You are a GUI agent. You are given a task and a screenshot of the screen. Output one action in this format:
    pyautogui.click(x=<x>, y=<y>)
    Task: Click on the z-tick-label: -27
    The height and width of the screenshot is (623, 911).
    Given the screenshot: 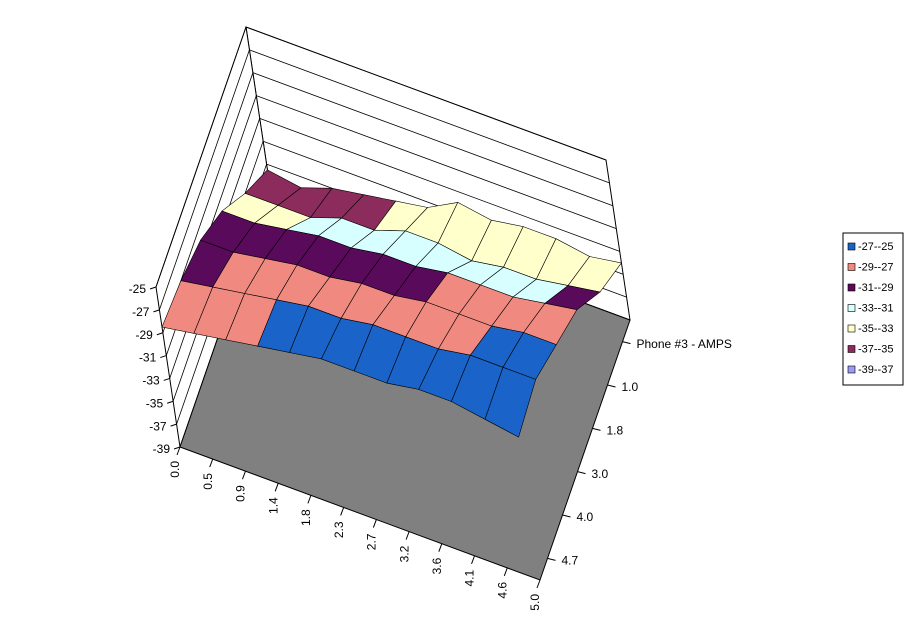 What is the action you would take?
    pyautogui.click(x=141, y=312)
    